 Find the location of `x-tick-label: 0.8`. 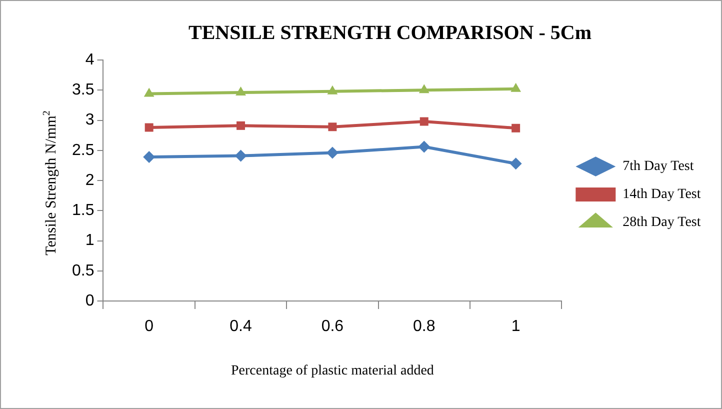

x-tick-label: 0.8 is located at coordinates (424, 327).